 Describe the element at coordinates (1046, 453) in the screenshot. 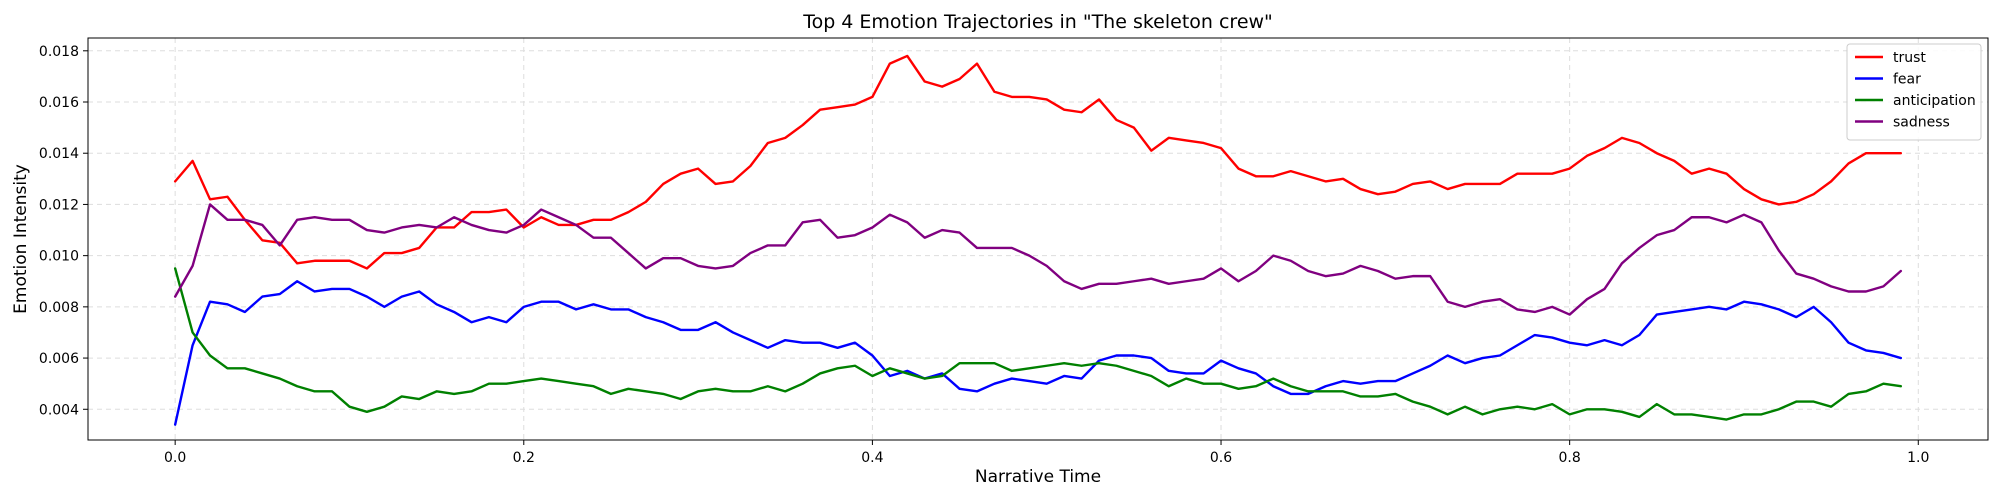

I see `x-axis-ticks: 0.0 0.2 0.4 0.6 0.8 1.0` at that location.